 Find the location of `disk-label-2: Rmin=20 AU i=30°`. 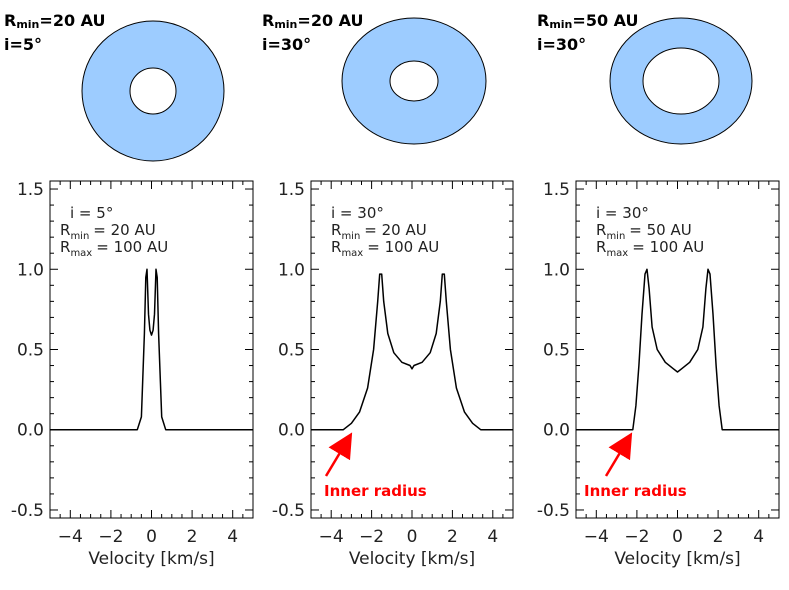

disk-label-2: Rmin=20 AU i=30° is located at coordinates (313, 32).